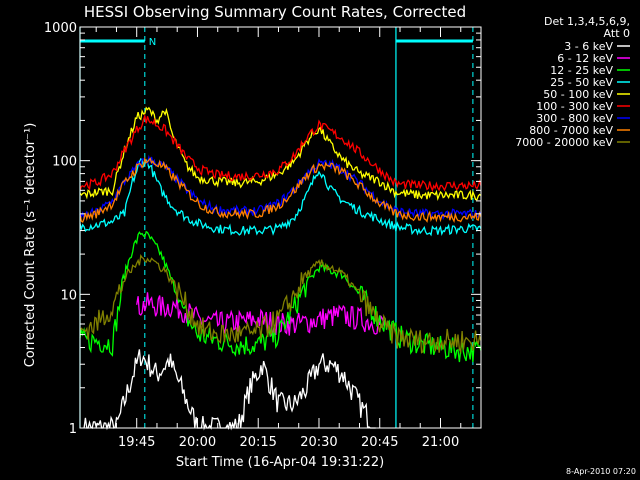  I want to click on legend-label: 6 - 12 keV, so click(585, 58).